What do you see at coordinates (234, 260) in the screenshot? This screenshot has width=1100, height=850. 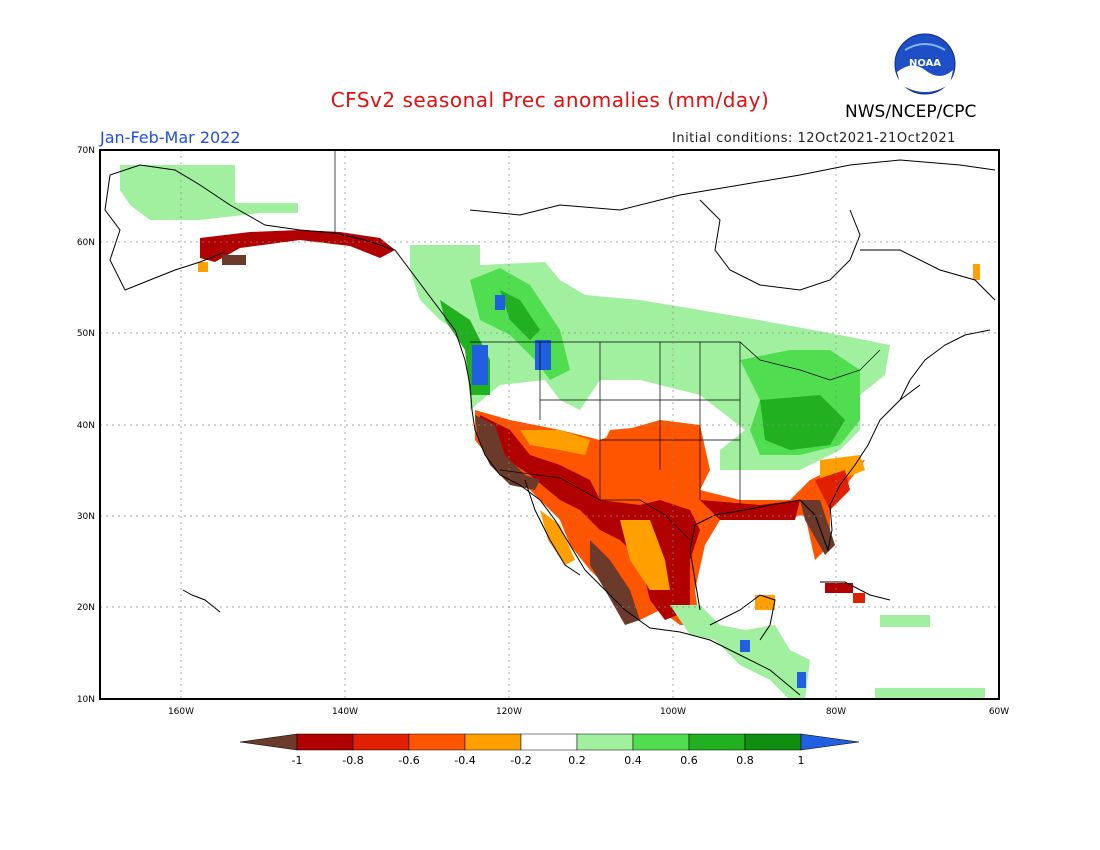 I see `anomaly-alaska-spot` at bounding box center [234, 260].